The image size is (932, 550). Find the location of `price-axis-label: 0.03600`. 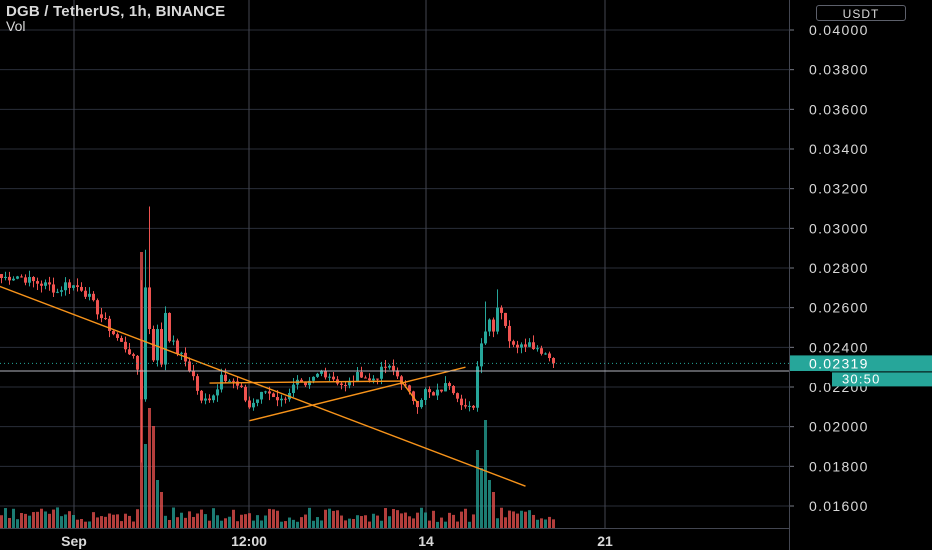

price-axis-label: 0.03600 is located at coordinates (839, 109).